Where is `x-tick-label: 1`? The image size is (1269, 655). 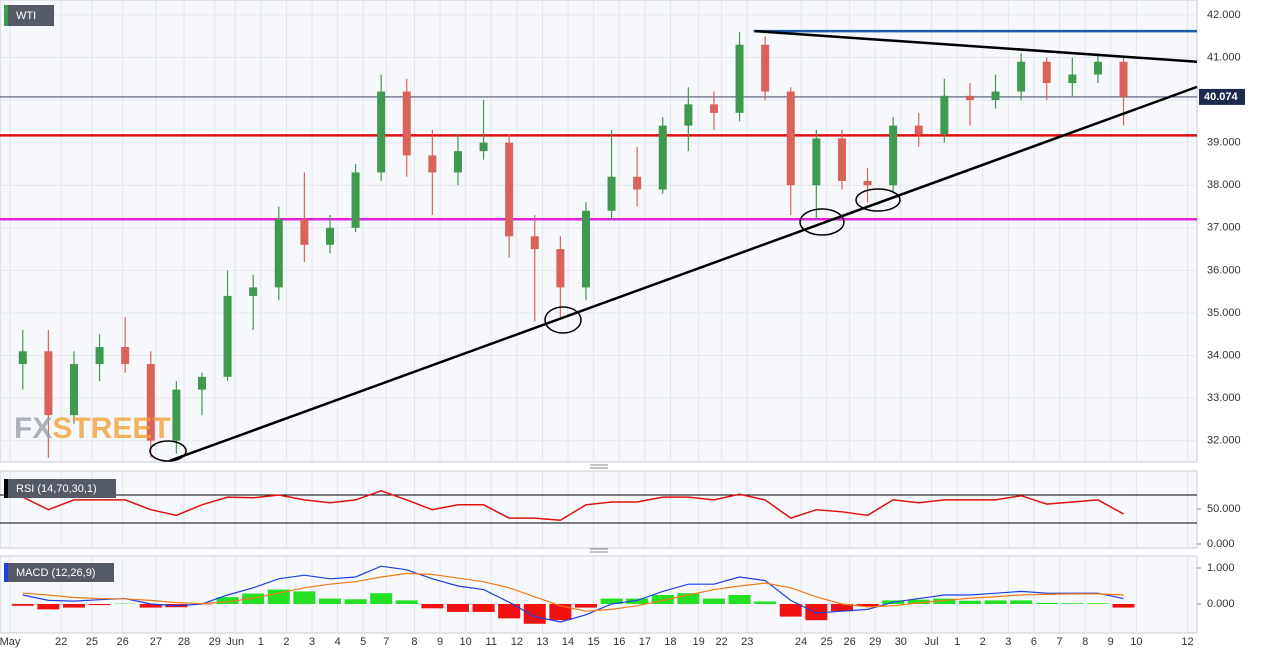 x-tick-label: 1 is located at coordinates (261, 642).